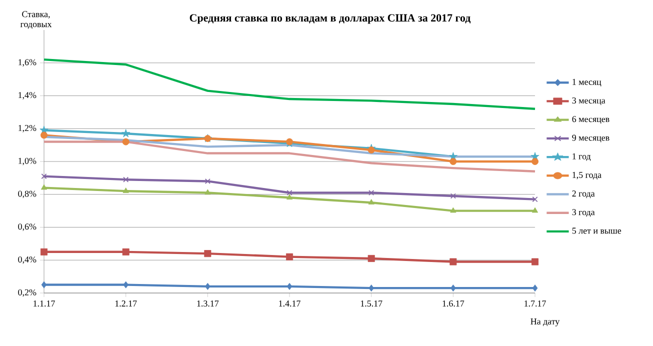 This screenshot has height=346, width=653. I want to click on line-series, so click(289, 84).